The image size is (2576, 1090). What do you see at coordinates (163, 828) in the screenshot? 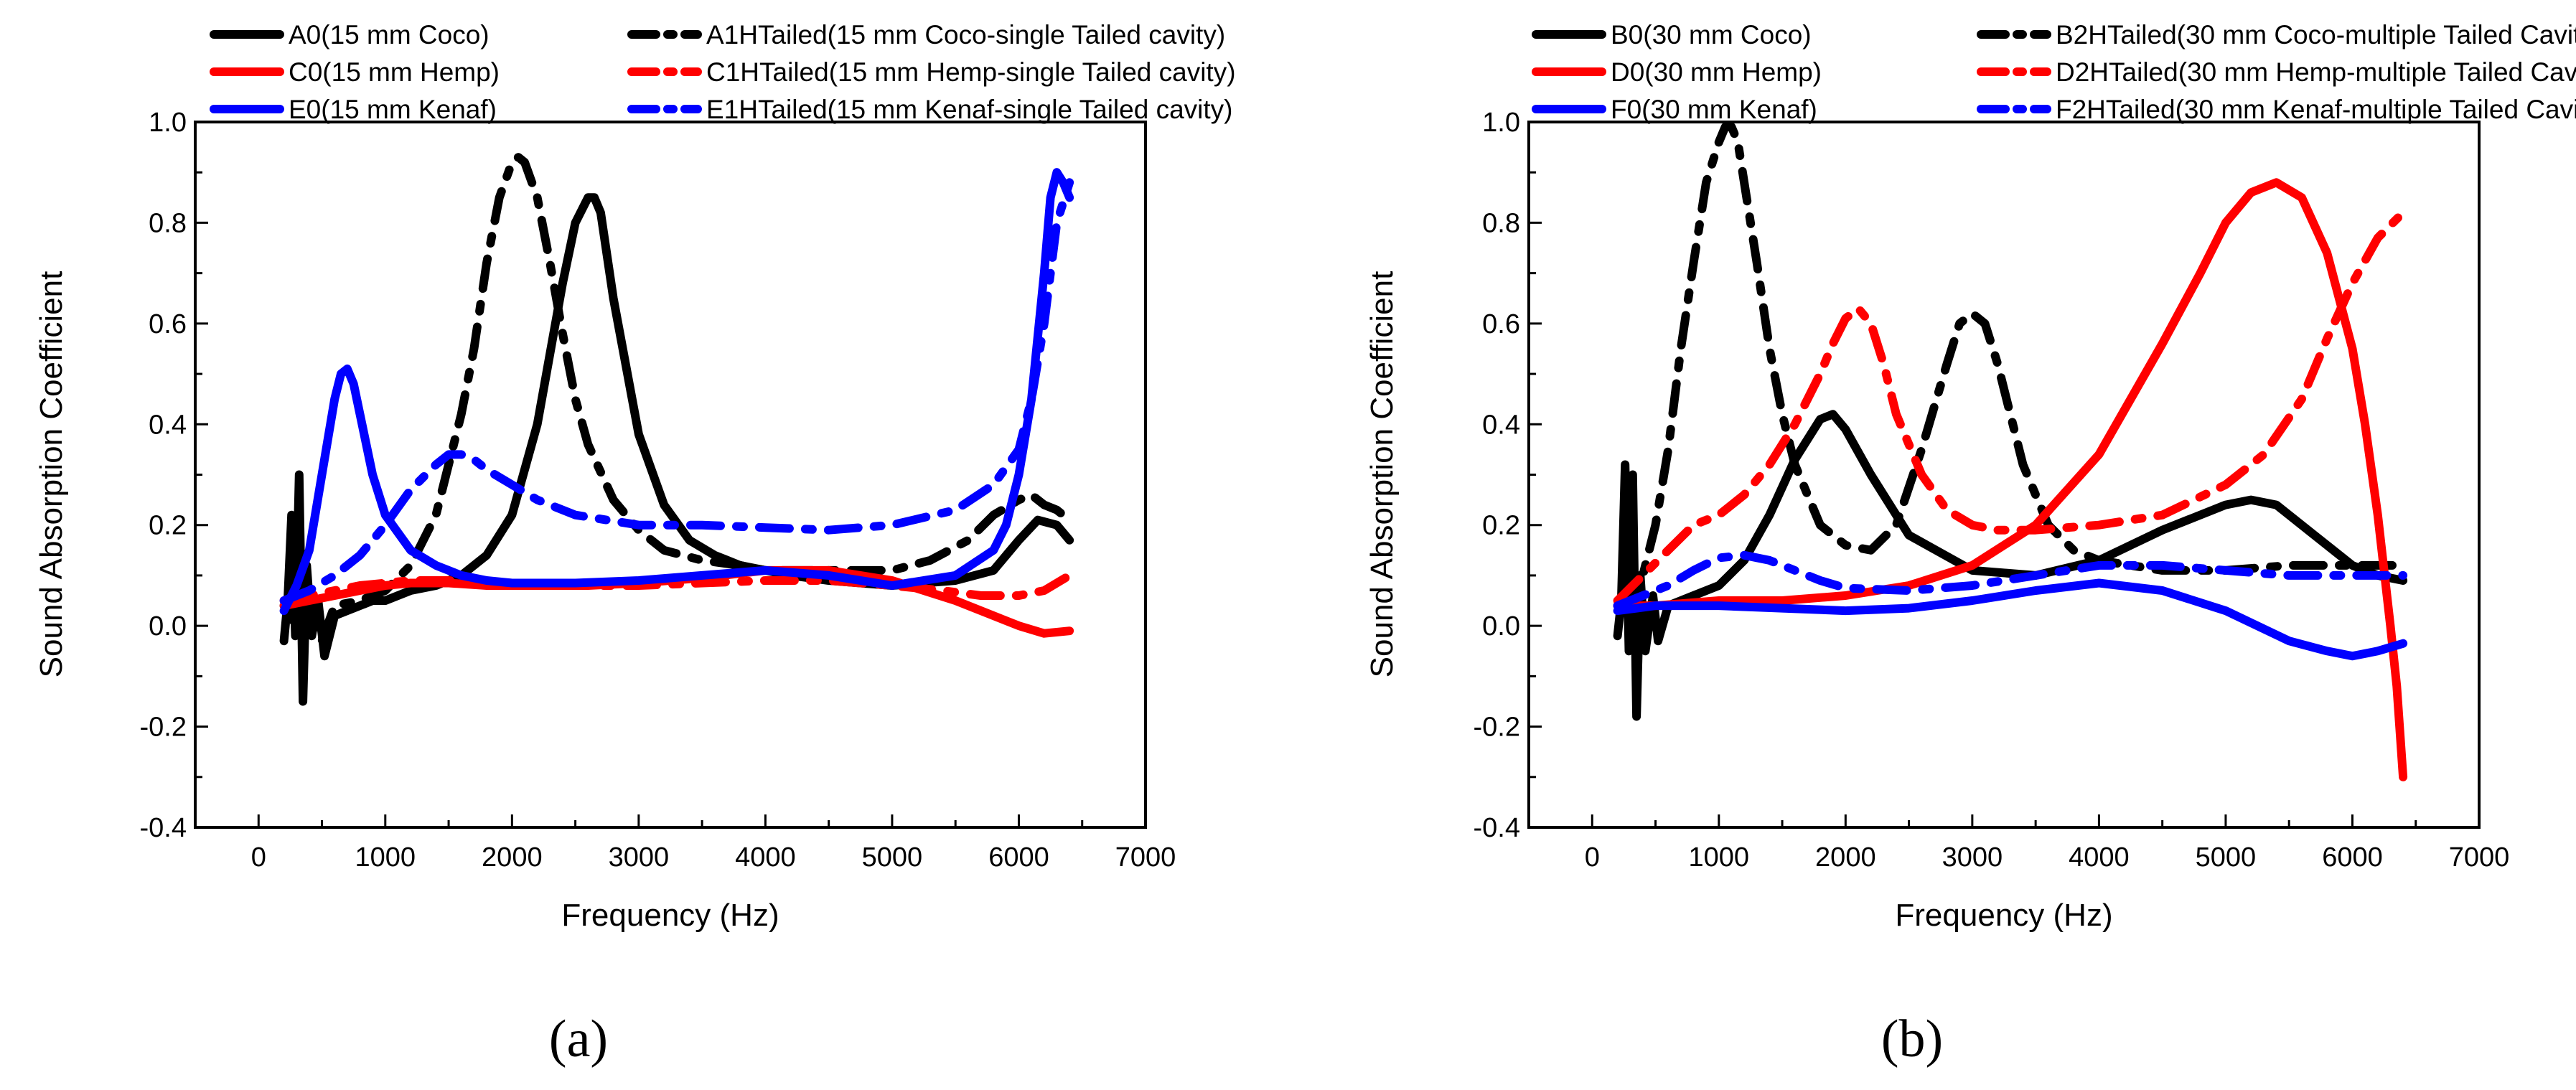
I see `panel-a-y-tick-label: -0.4` at bounding box center [163, 828].